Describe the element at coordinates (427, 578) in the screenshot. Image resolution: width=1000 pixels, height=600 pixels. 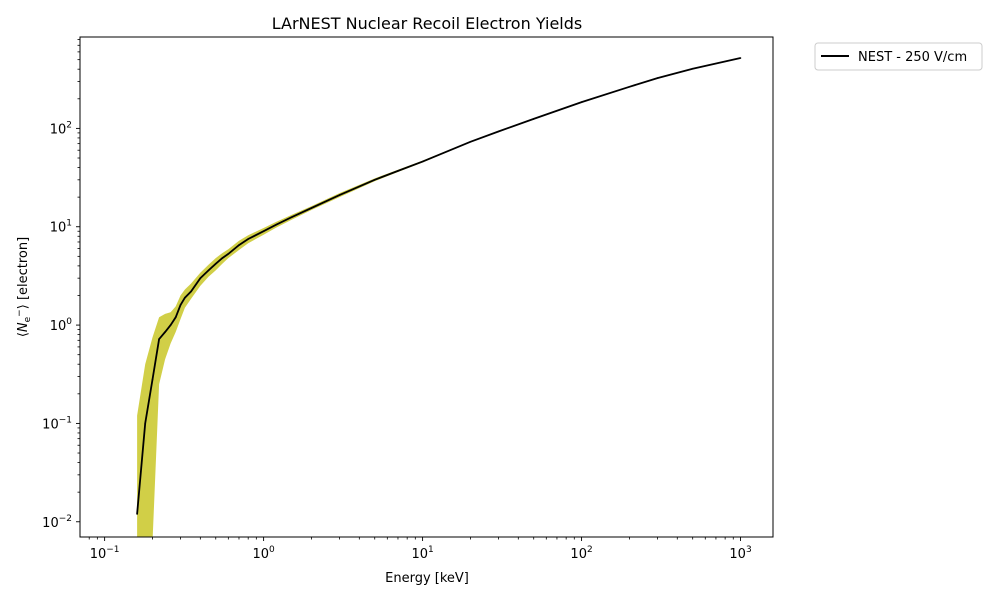
I see `x-axis-label: Energy [keV]` at that location.